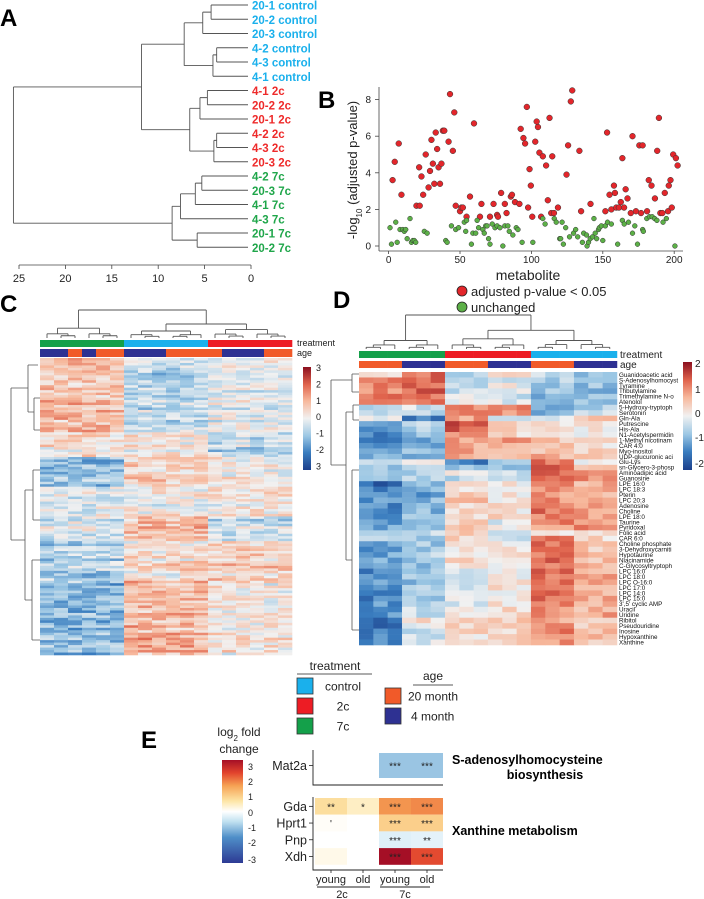 Image resolution: width=704 pixels, height=899 pixels. I want to click on leaf-label: 4-3 2c, so click(268, 149).